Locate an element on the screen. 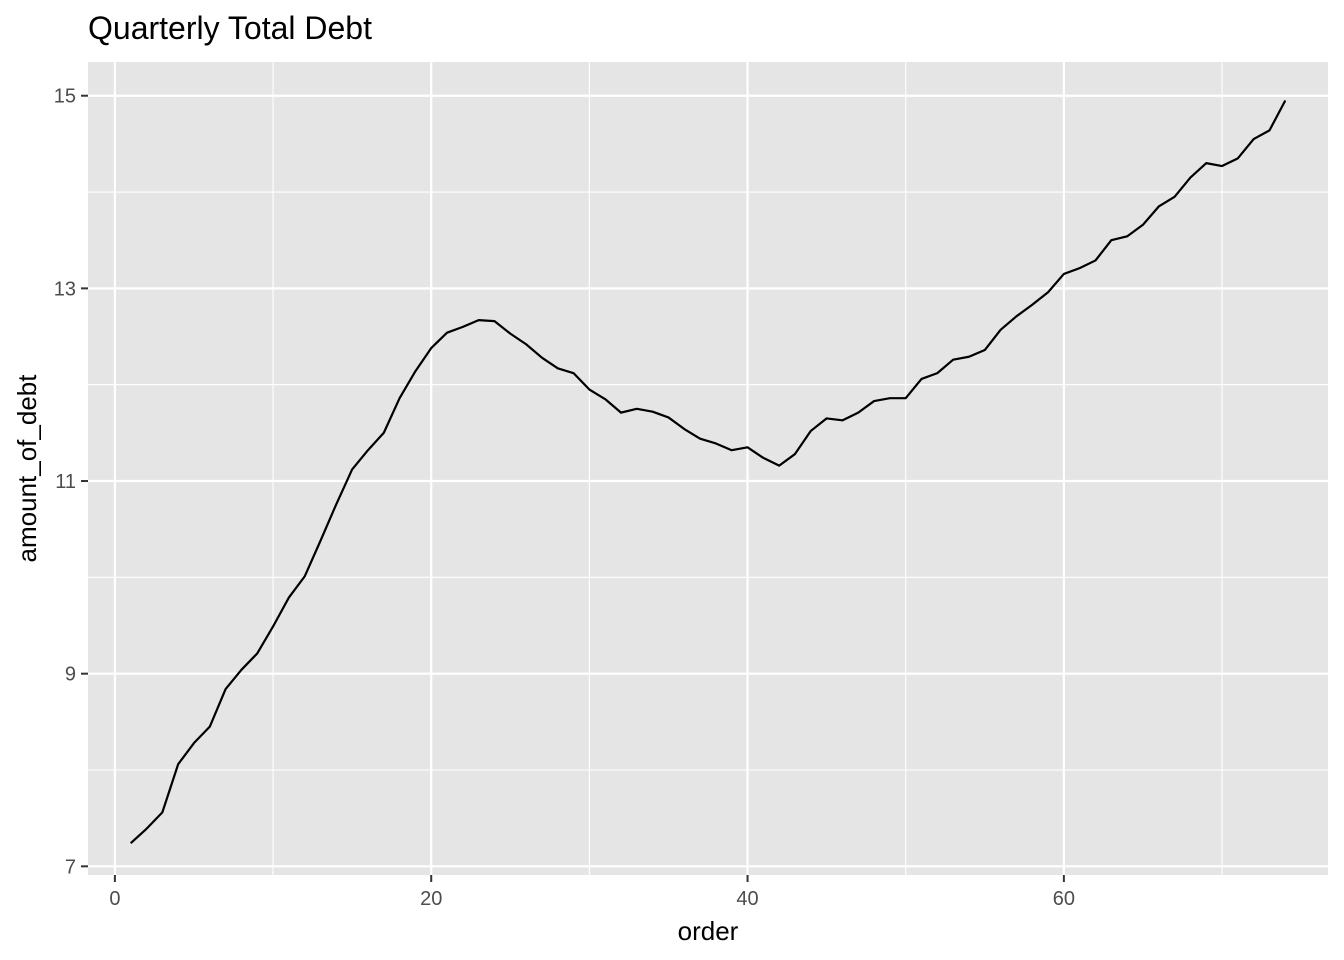 The height and width of the screenshot is (960, 1344). x-axis-title: order is located at coordinates (708, 931).